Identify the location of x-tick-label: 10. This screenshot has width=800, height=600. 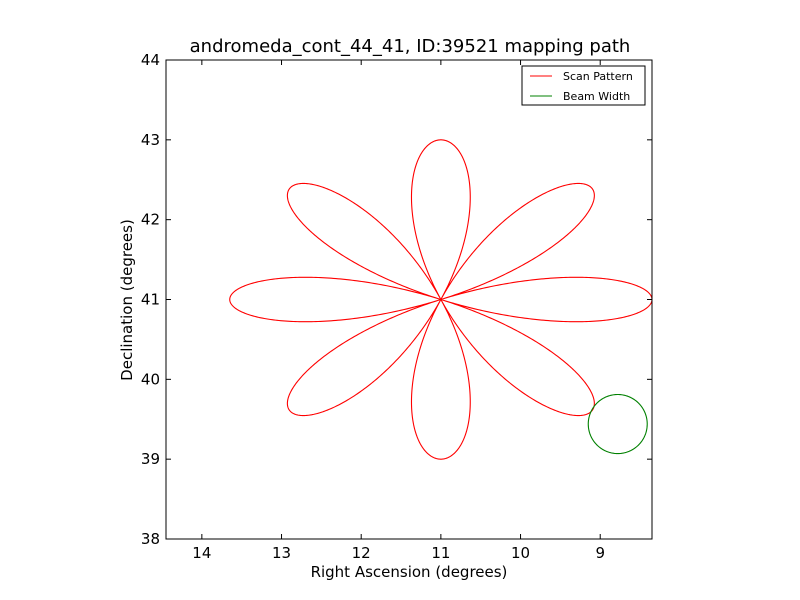
(520, 553).